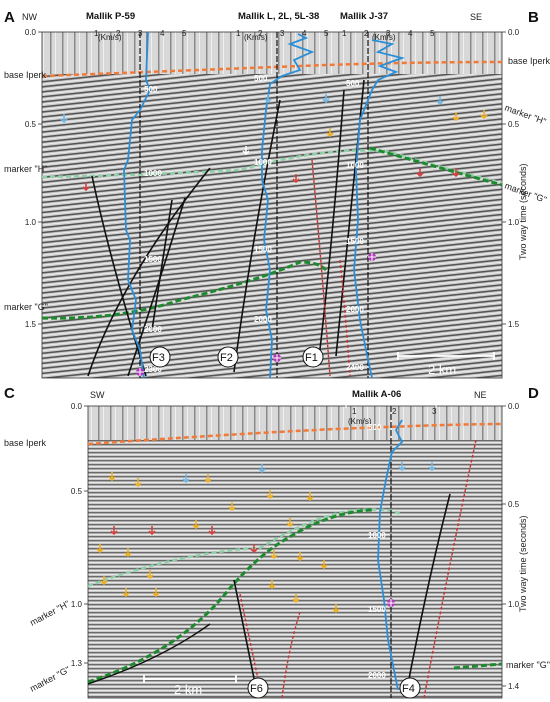  What do you see at coordinates (156, 287) in the screenshot?
I see `fault-line-f3-c` at bounding box center [156, 287].